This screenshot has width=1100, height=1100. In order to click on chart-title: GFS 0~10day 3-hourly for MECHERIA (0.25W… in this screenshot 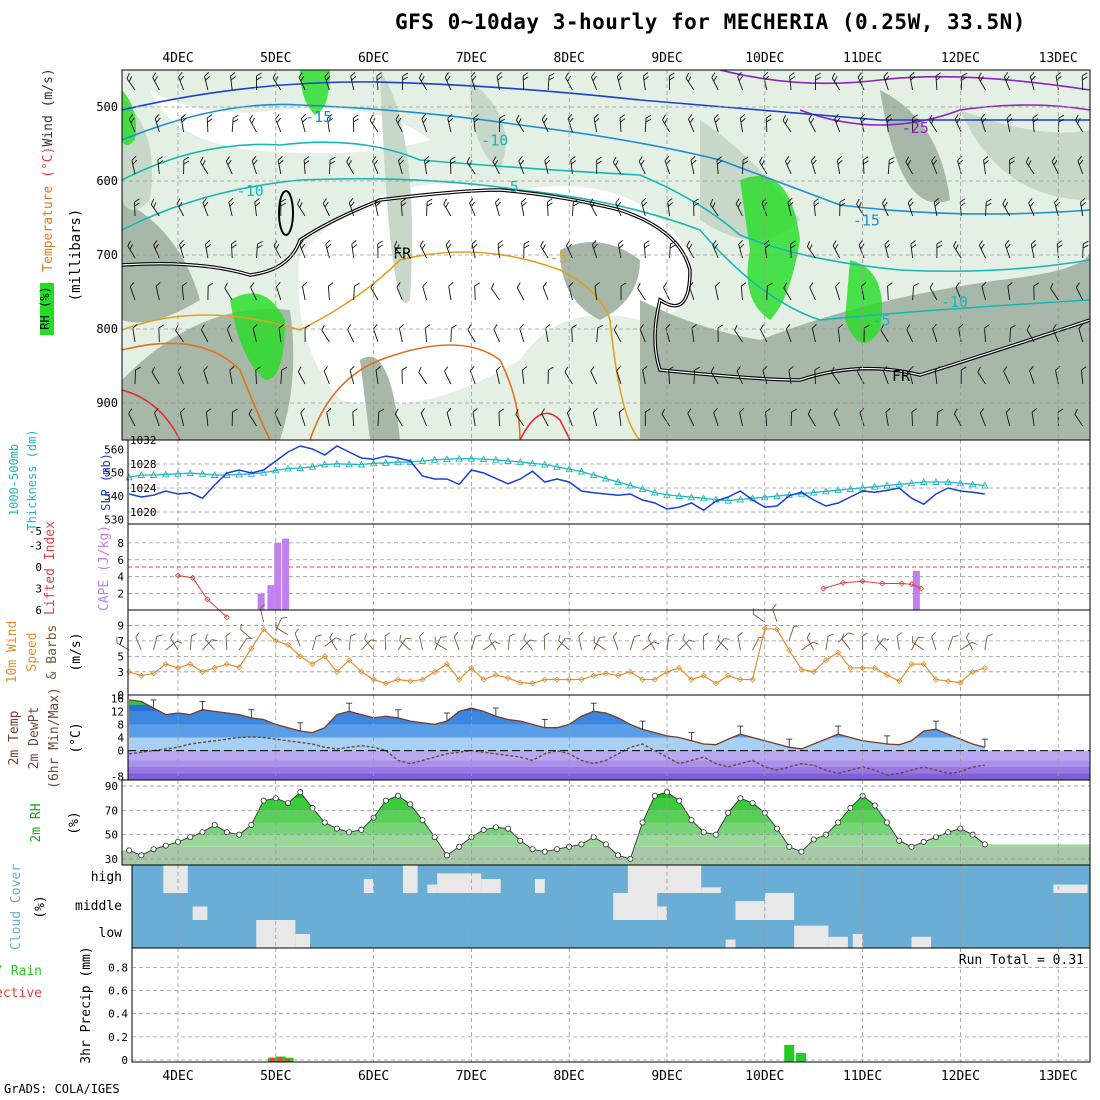, I will do `click(710, 22)`.